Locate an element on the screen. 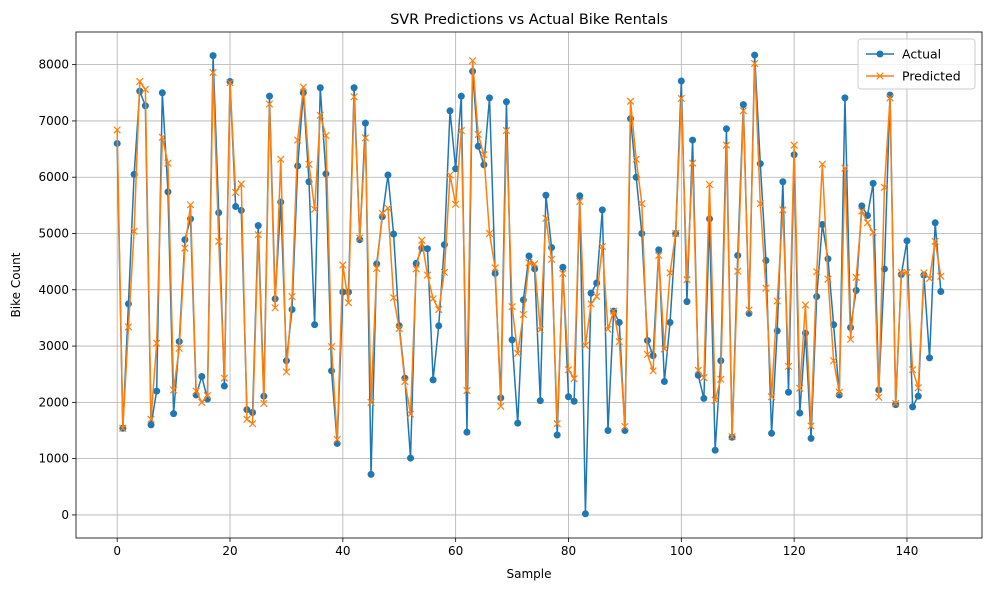  legend: Actual Predicted is located at coordinates (916, 64).